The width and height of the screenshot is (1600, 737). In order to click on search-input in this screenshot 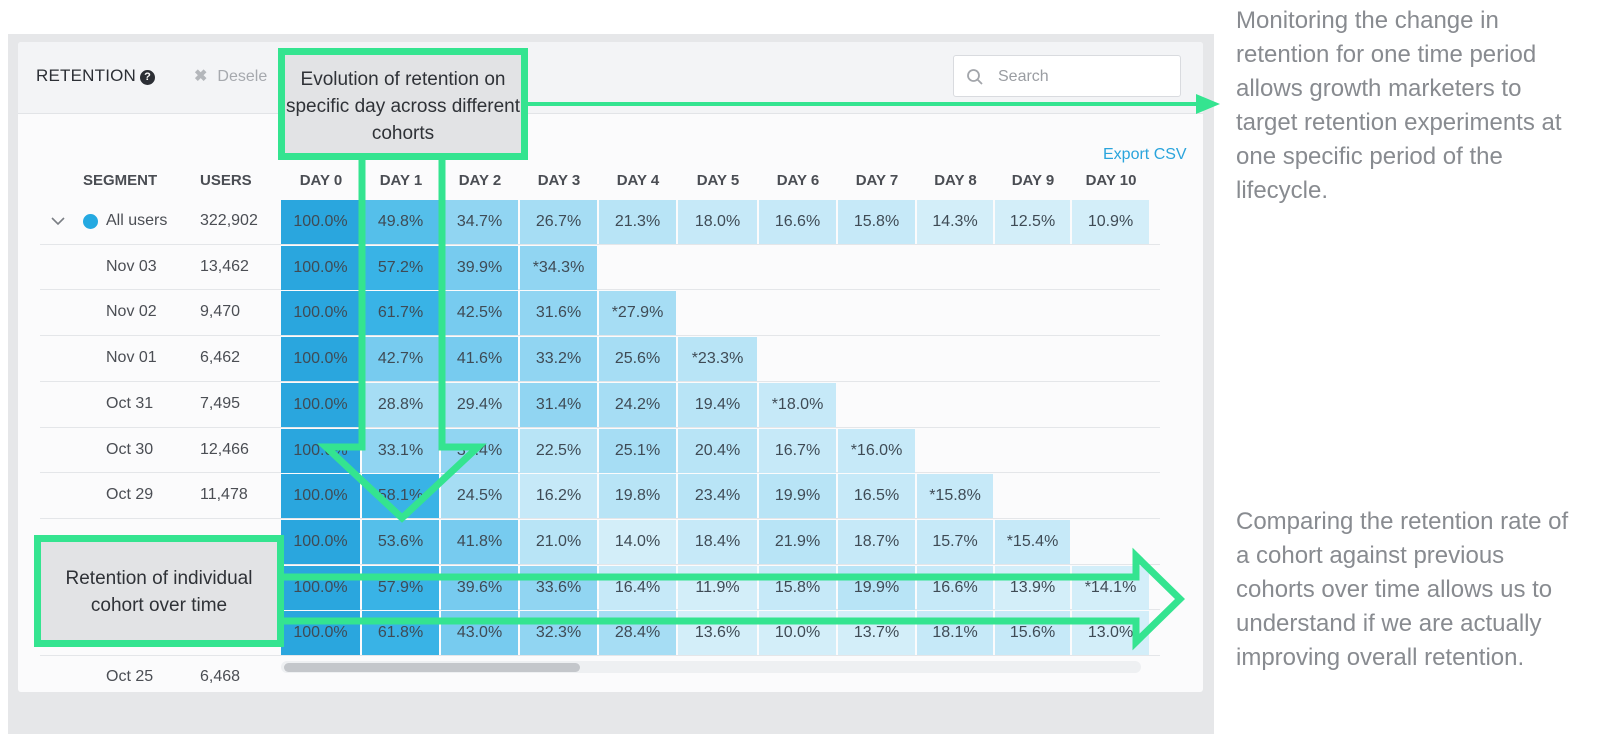, I will do `click(1083, 77)`.